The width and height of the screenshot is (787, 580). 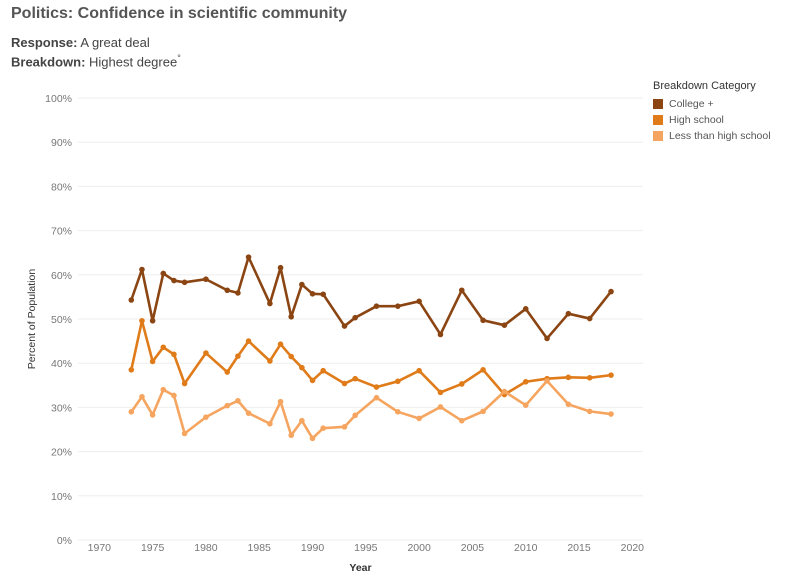 What do you see at coordinates (704, 86) in the screenshot?
I see `legend-title: Breakdown Category` at bounding box center [704, 86].